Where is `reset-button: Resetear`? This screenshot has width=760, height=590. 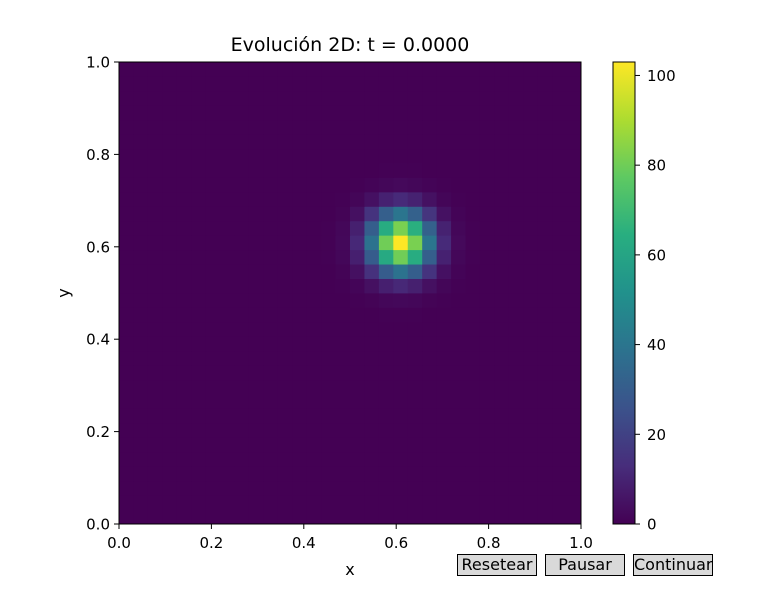
reset-button: Resetear is located at coordinates (497, 565).